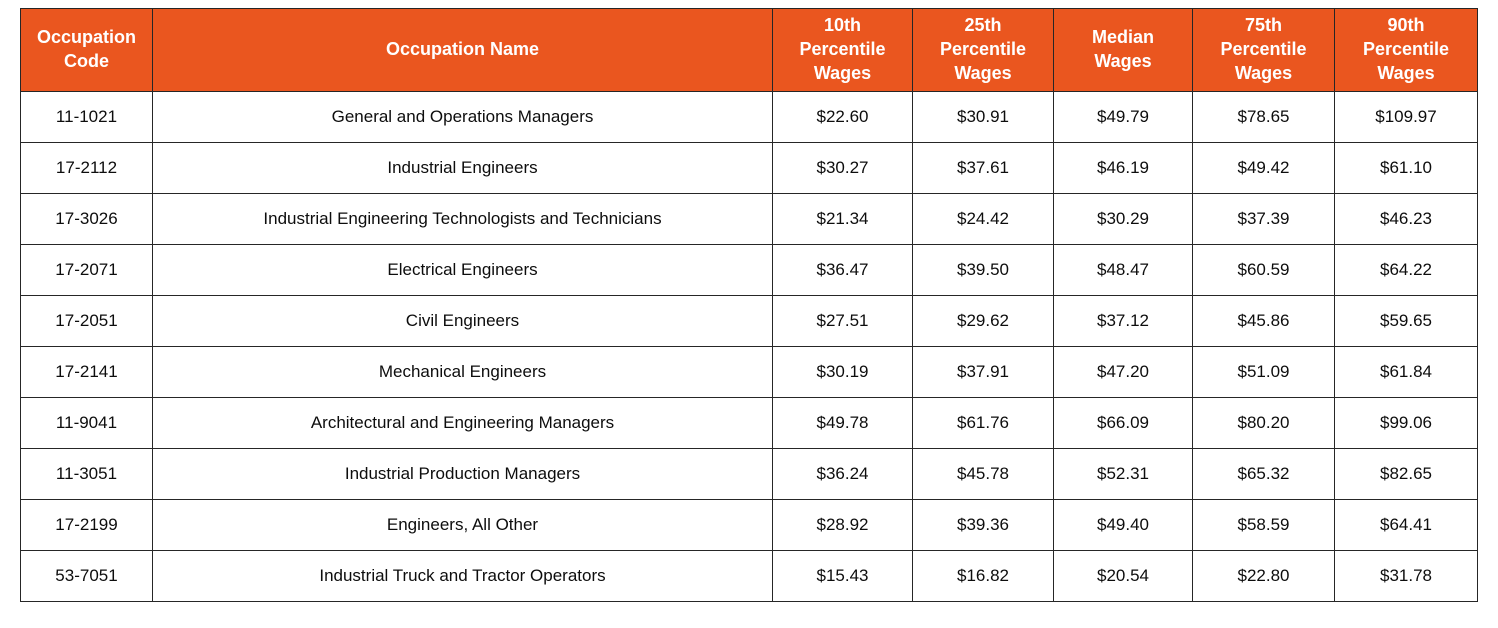 This screenshot has width=1498, height=628. I want to click on cell-name: Industrial Truck and Tractor Operators, so click(462, 576).